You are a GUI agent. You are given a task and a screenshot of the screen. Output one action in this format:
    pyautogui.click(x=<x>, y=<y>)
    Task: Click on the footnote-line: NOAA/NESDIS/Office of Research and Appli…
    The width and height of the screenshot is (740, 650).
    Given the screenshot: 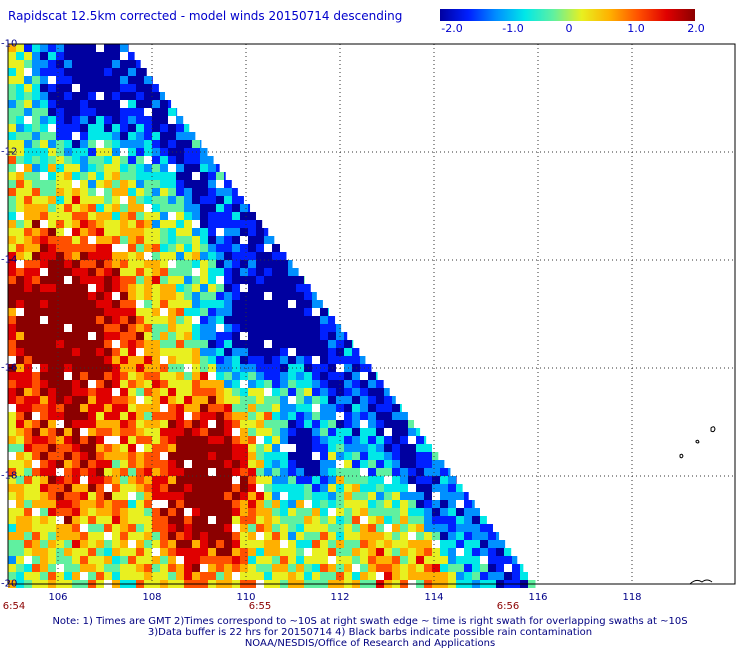 What is the action you would take?
    pyautogui.click(x=370, y=643)
    